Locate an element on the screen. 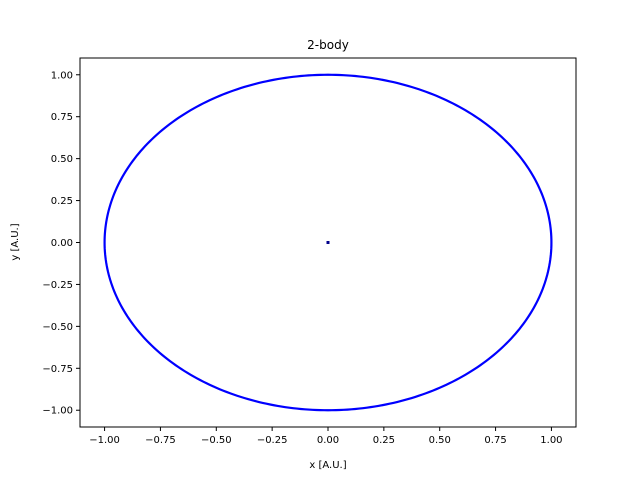  x-axis-ticks: −1.00 −0.75 −0.50 −0.25 0.00 0.25 0.50 0.75 1.00 is located at coordinates (326, 436).